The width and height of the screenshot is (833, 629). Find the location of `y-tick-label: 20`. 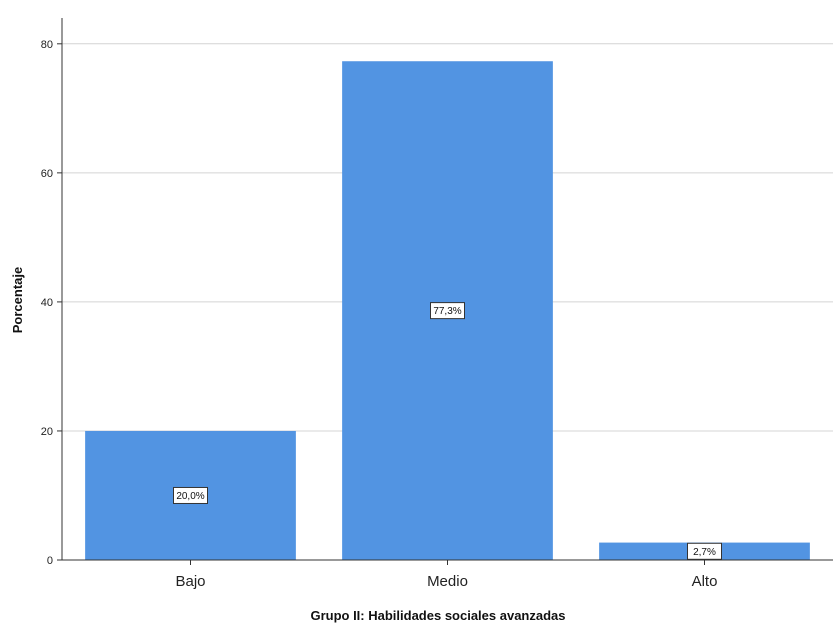

y-tick-label: 20 is located at coordinates (47, 432).